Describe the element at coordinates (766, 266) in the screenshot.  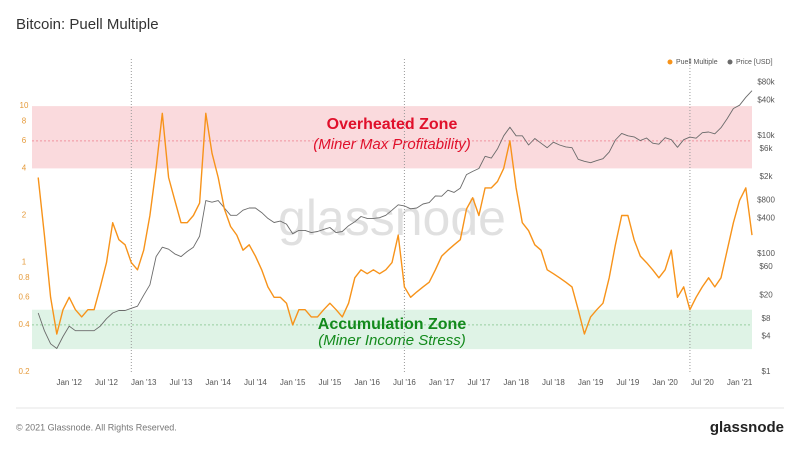
I see `y2-tick-label: $60` at that location.